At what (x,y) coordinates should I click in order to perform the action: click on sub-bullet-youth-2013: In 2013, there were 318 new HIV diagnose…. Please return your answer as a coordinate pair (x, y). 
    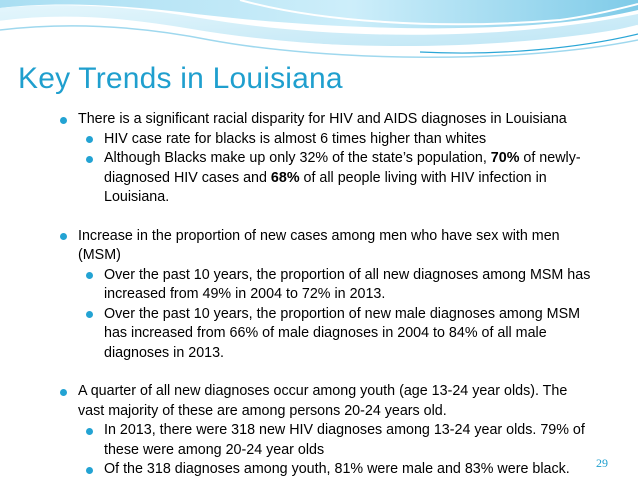
    Looking at the image, I should click on (325, 440).